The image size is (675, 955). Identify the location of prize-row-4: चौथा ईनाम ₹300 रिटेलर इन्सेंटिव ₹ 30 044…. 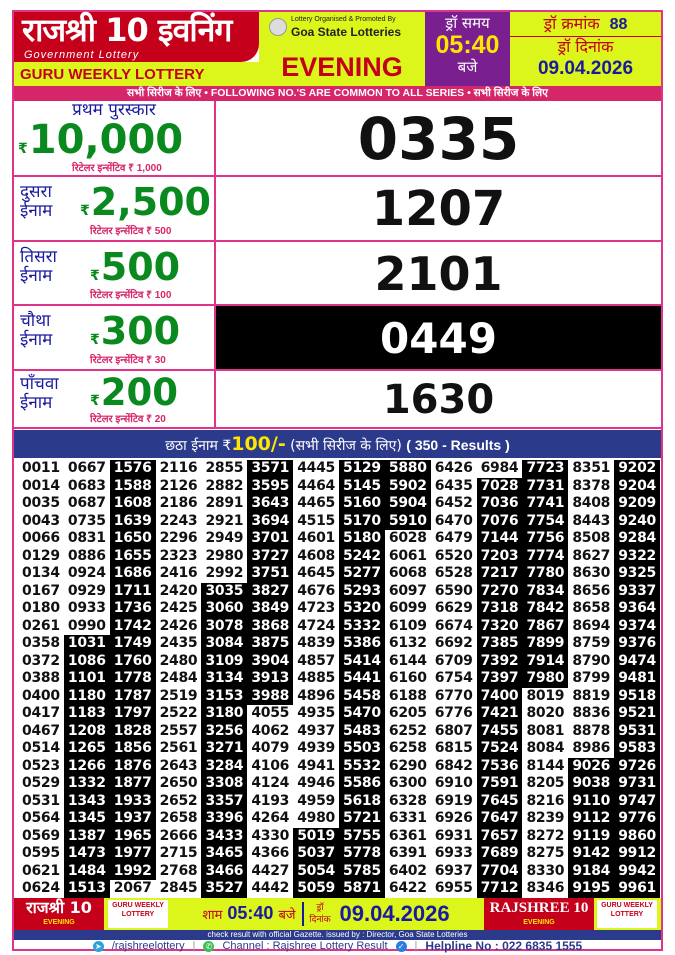
(337, 338).